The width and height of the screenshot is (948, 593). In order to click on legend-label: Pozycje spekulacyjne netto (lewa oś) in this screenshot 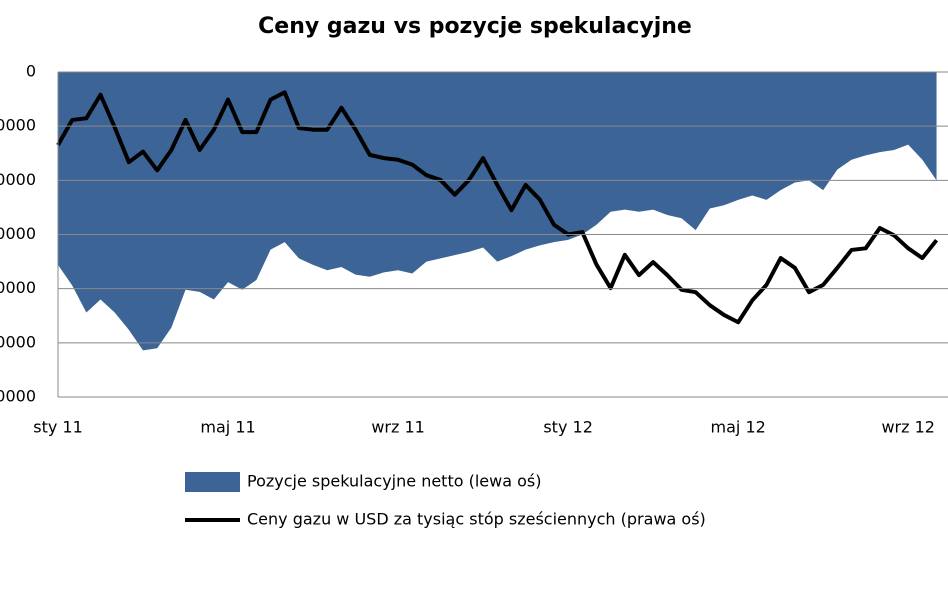, I will do `click(394, 481)`.